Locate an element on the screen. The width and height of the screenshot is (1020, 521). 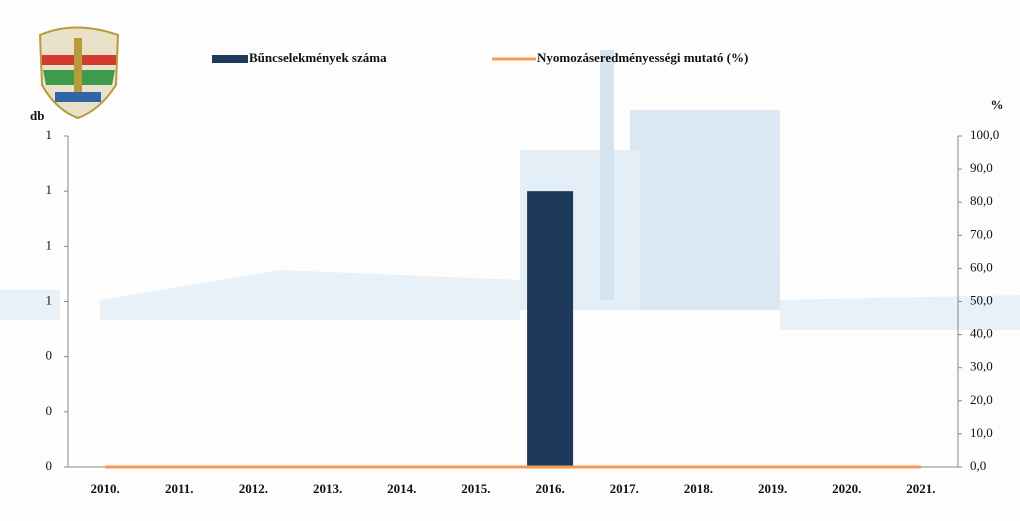
y2-tick-label: 0,0 is located at coordinates (978, 465).